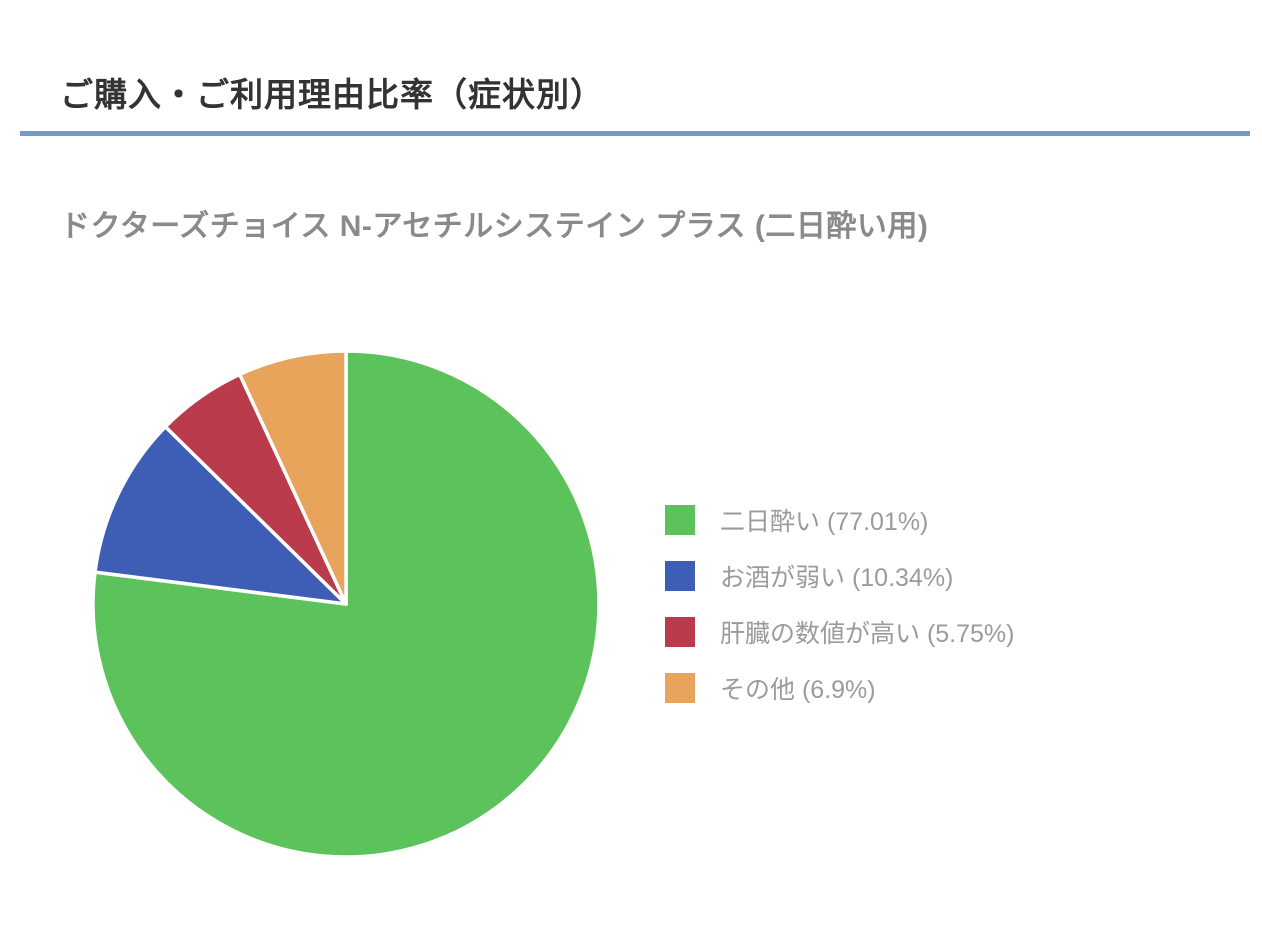 The image size is (1262, 934). I want to click on legend-label: 二日酔い (77.01%), so click(824, 522).